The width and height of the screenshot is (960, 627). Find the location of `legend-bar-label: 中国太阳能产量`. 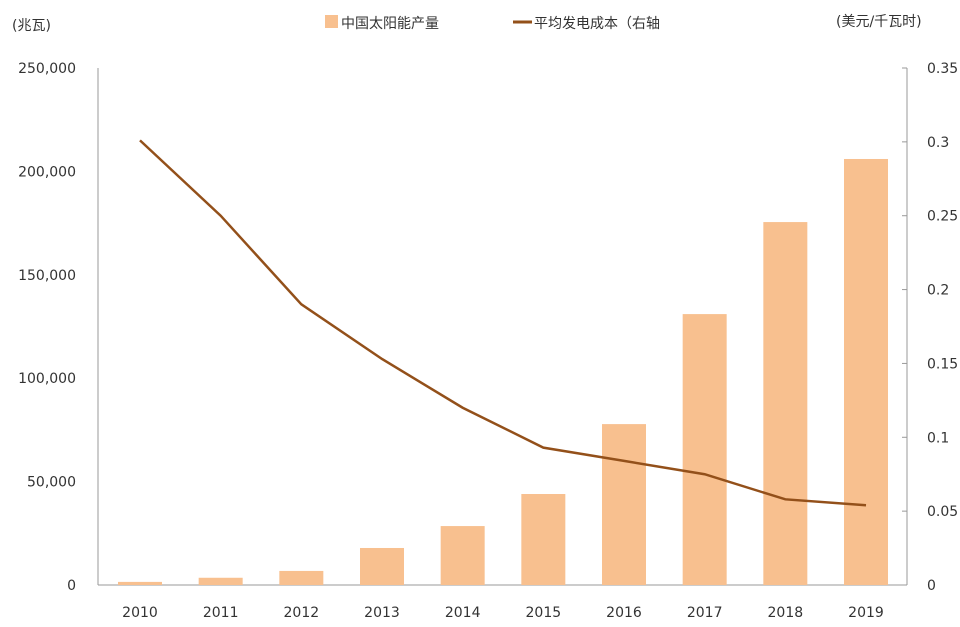

legend-bar-label: 中国太阳能产量 is located at coordinates (390, 24).